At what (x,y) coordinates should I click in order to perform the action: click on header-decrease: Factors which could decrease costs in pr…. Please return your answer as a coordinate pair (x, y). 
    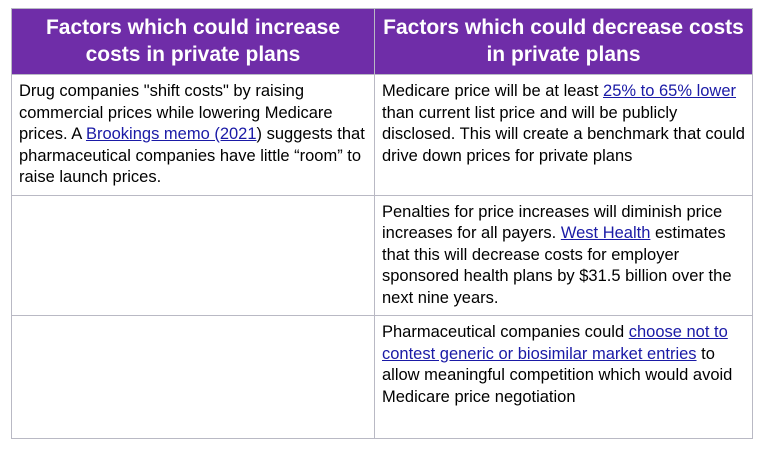
    Looking at the image, I should click on (563, 41).